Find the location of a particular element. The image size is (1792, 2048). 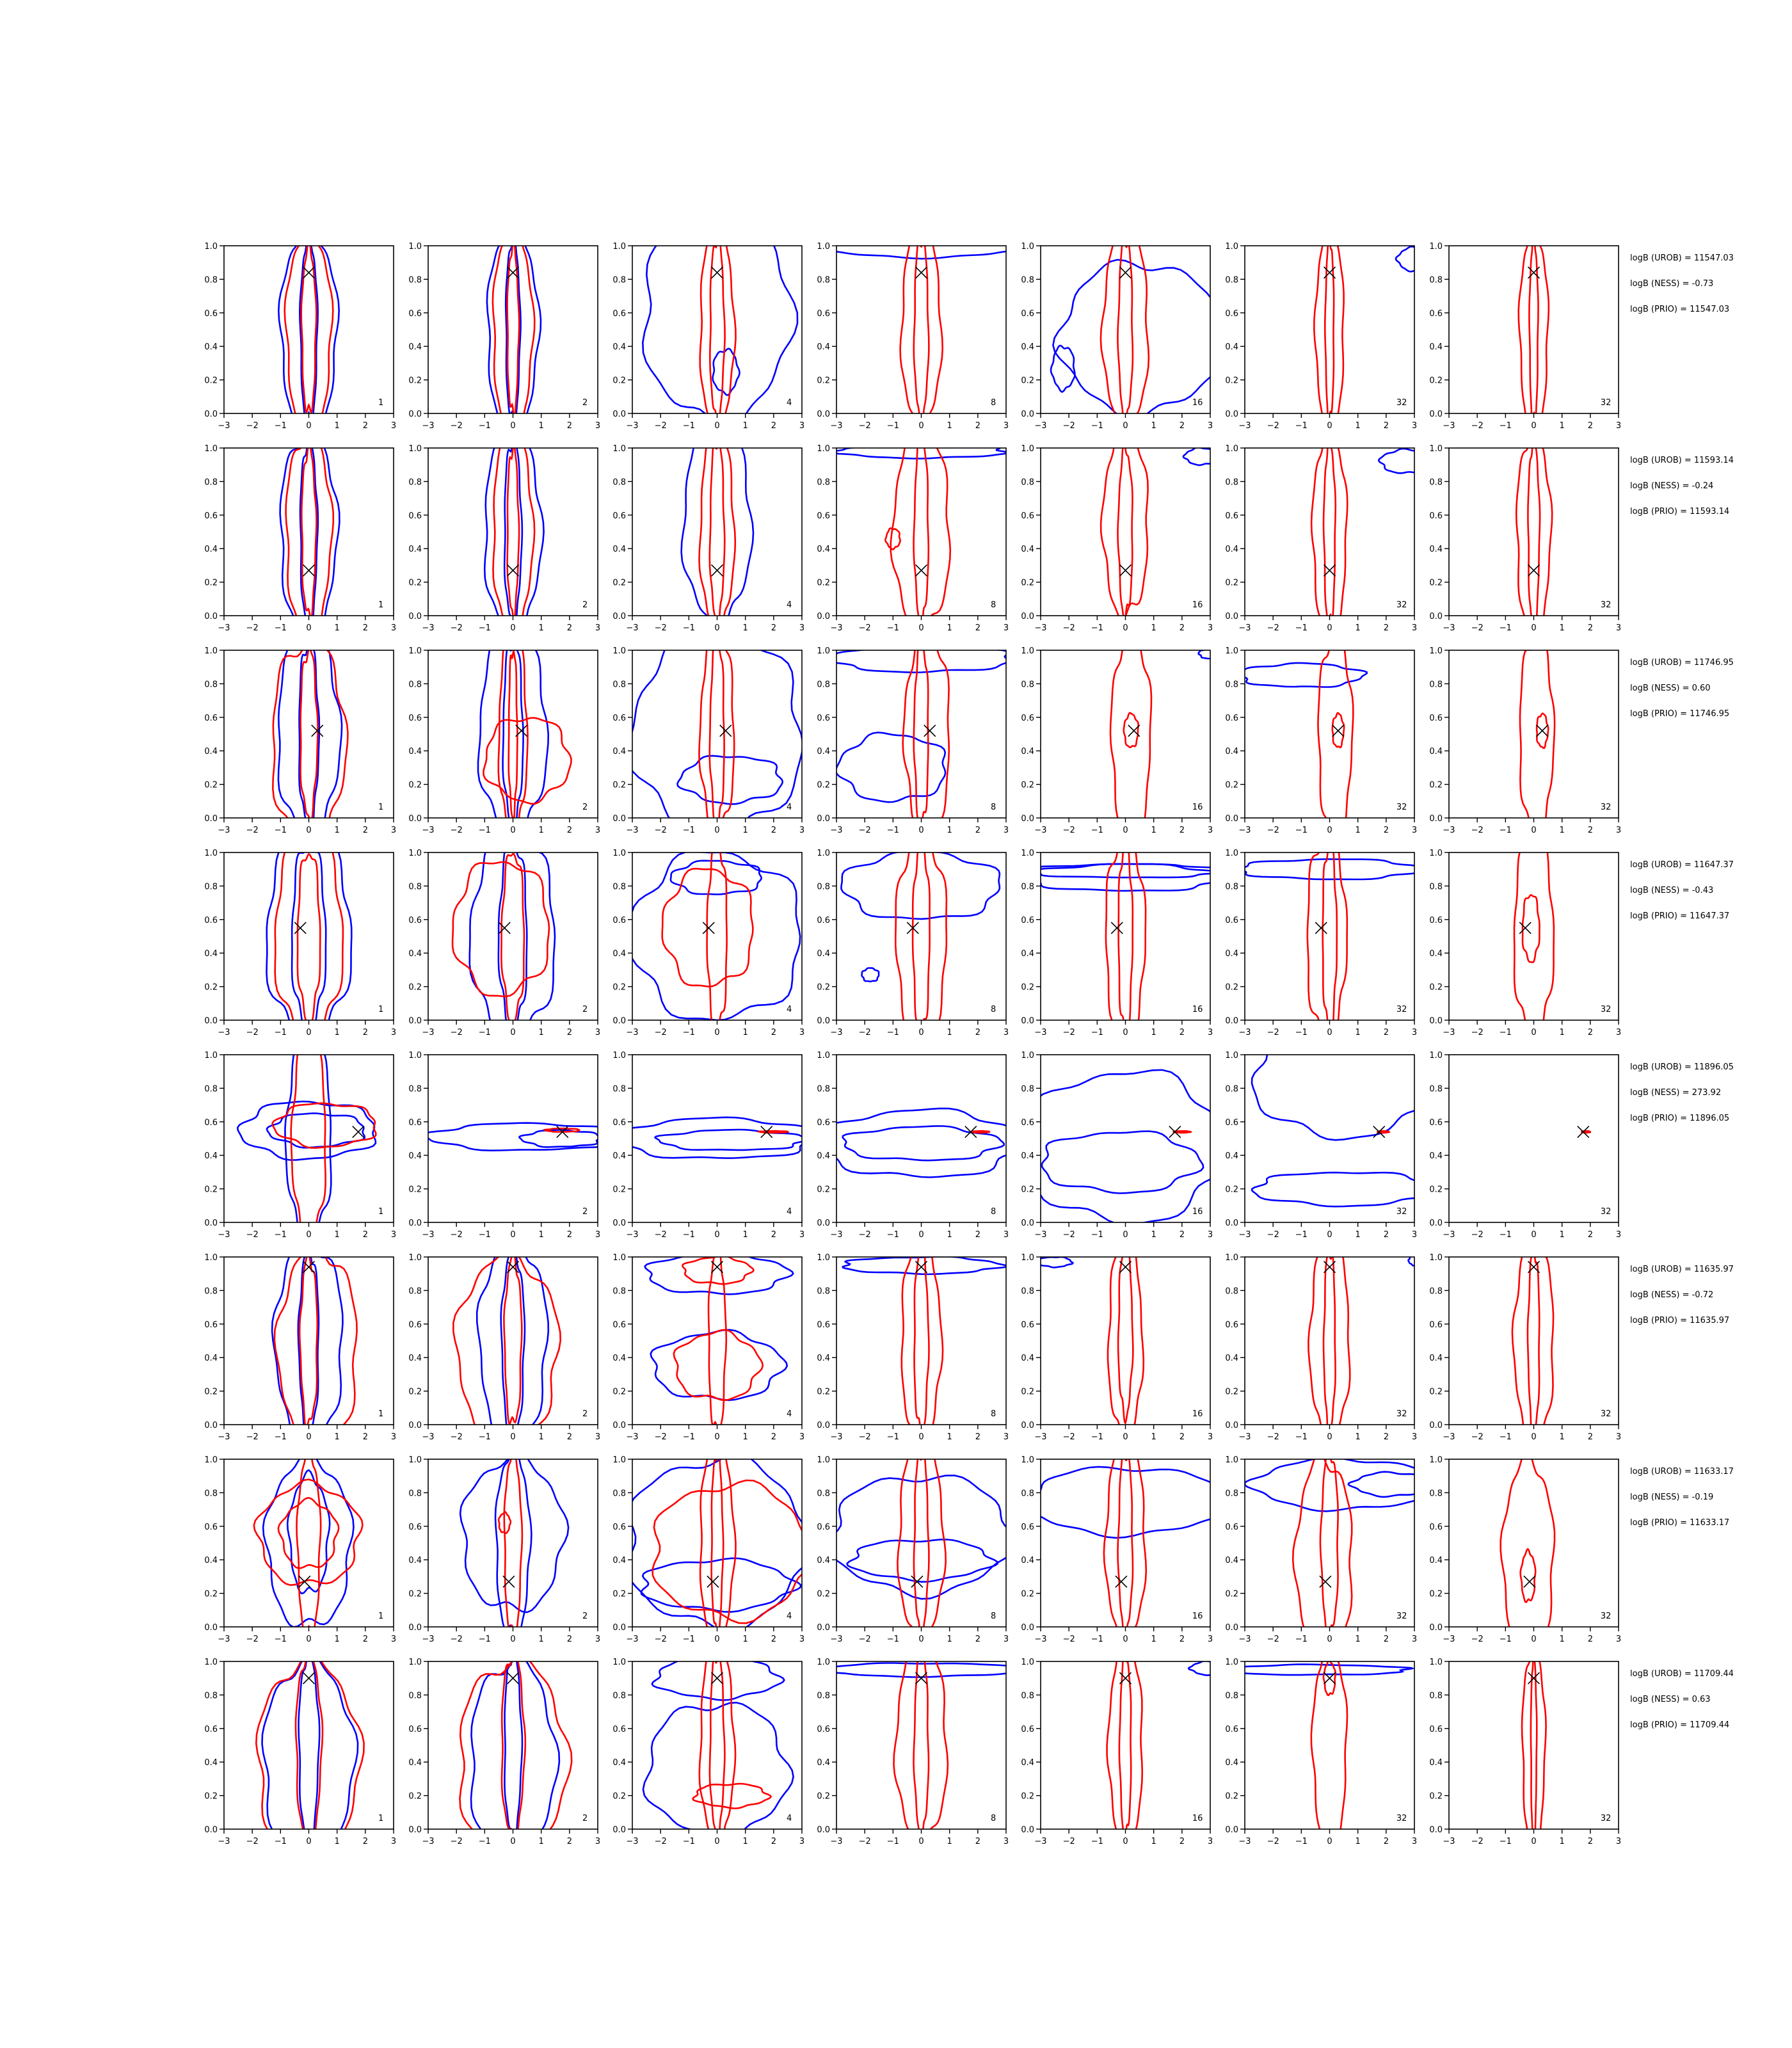

panel-label: 8 is located at coordinates (993, 1616).